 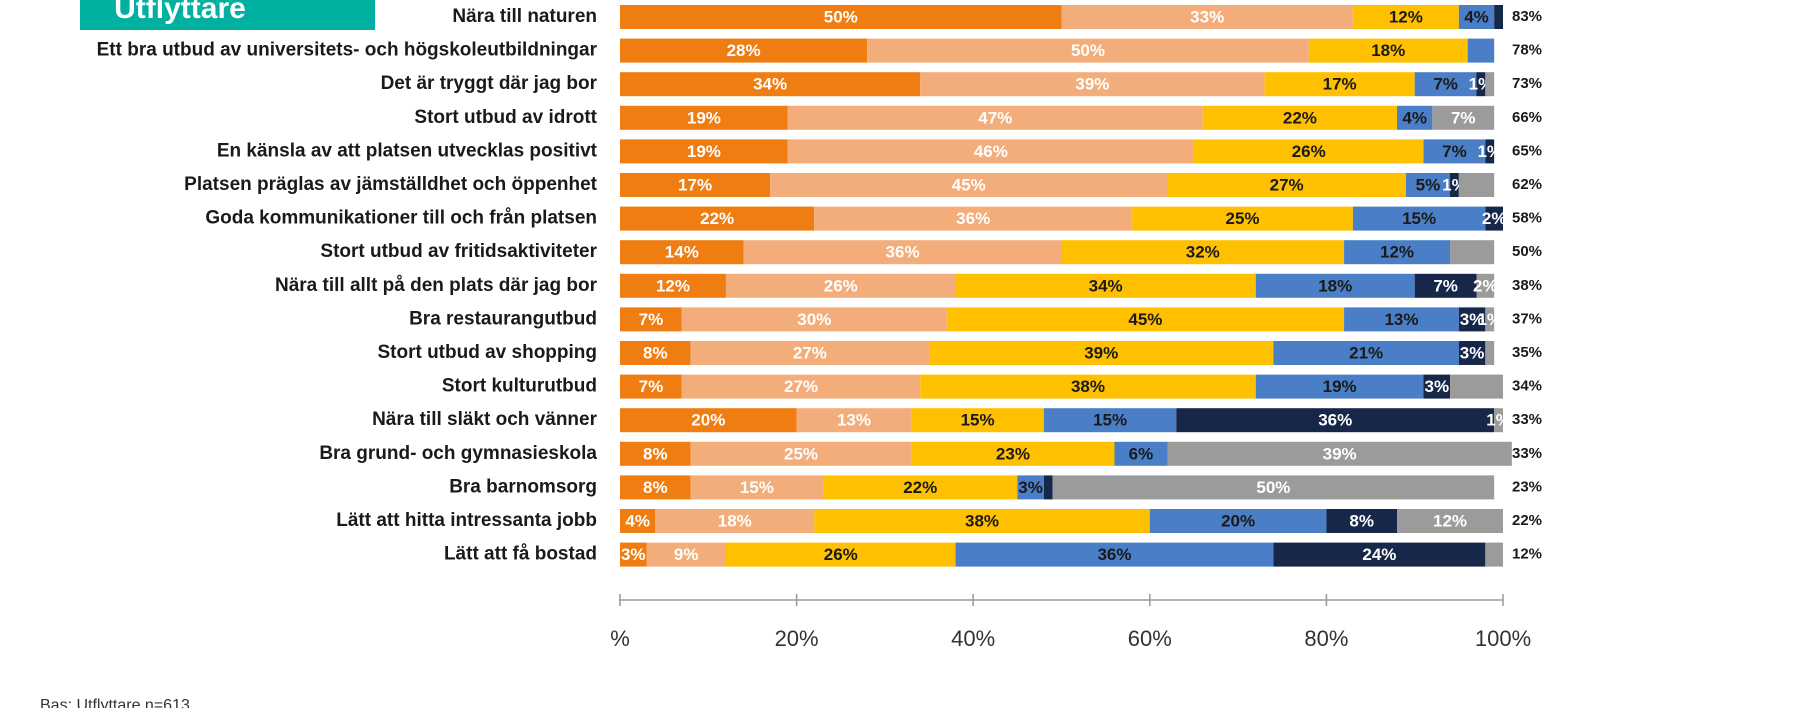 I want to click on x-tick-label: 60%, so click(x=1150, y=638).